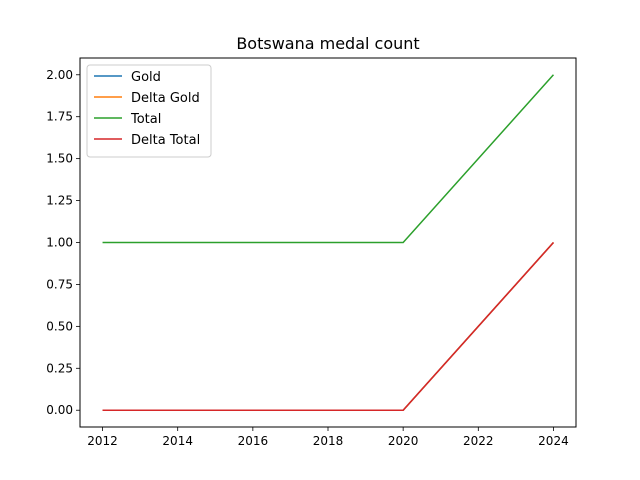 This screenshot has width=640, height=480. What do you see at coordinates (146, 77) in the screenshot?
I see `legend-label: Gold` at bounding box center [146, 77].